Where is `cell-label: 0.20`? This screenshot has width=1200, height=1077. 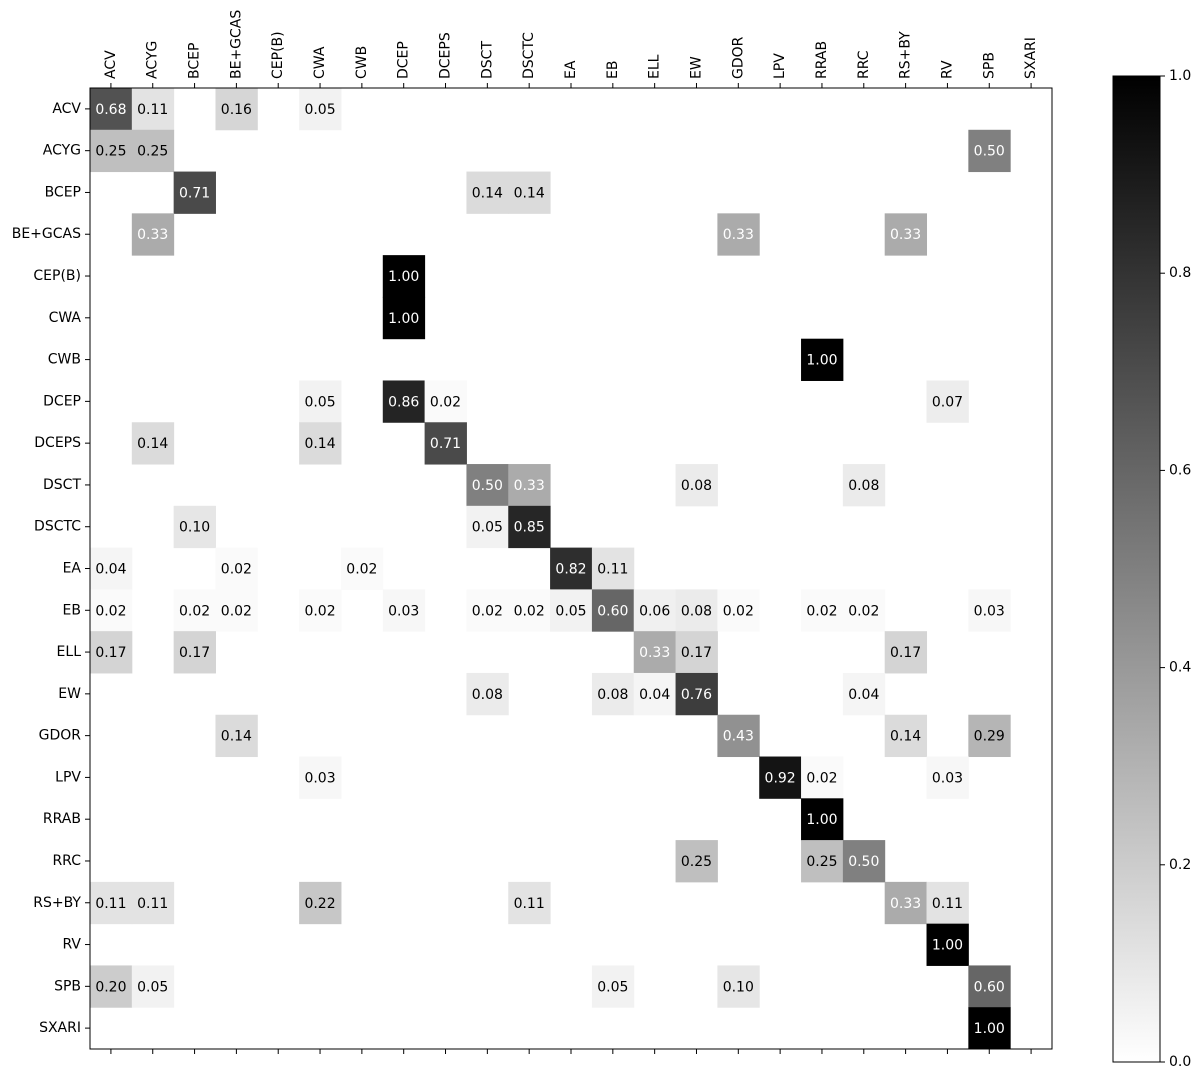
cell-label: 0.20 is located at coordinates (110, 987).